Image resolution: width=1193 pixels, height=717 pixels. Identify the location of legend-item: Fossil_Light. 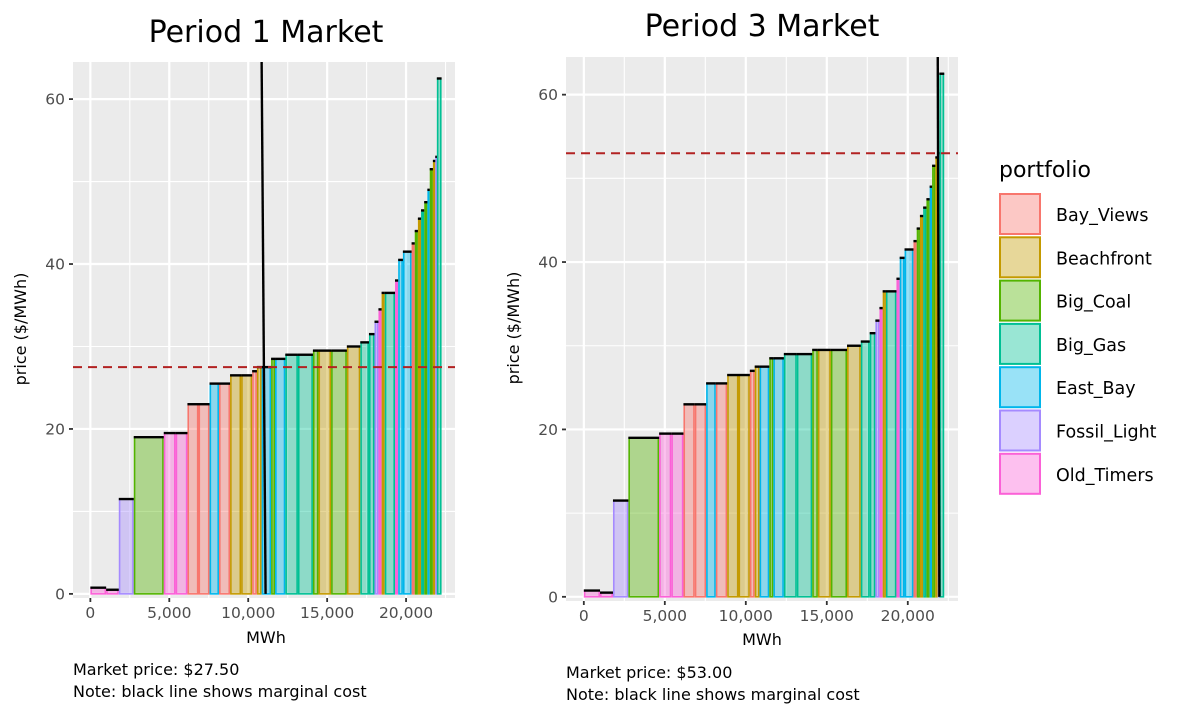
(1078, 430).